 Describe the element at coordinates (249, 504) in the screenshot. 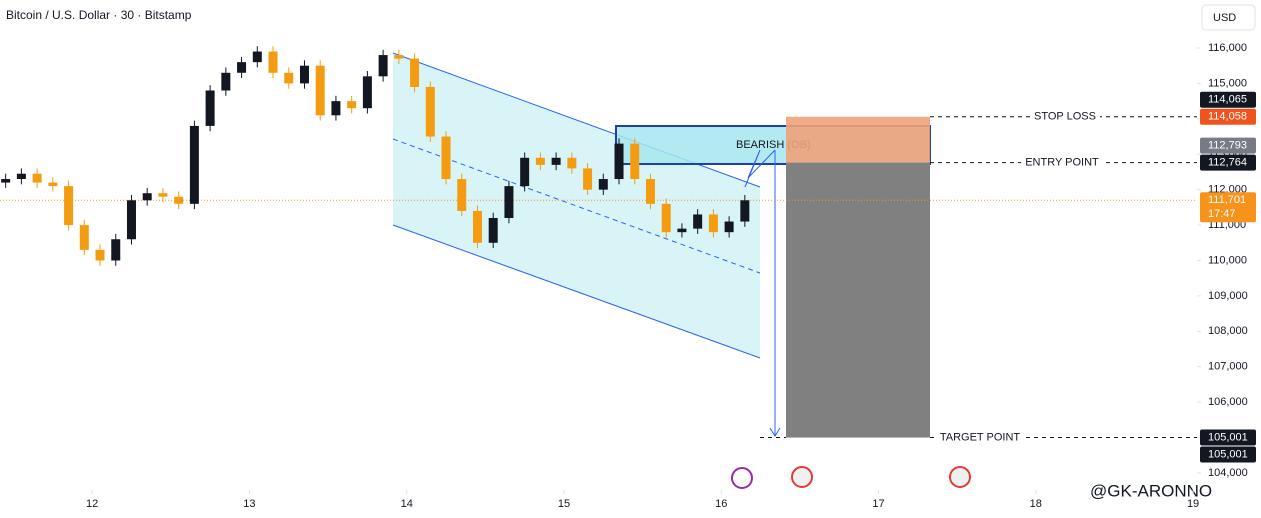

I see `x-tick-label: 13` at that location.